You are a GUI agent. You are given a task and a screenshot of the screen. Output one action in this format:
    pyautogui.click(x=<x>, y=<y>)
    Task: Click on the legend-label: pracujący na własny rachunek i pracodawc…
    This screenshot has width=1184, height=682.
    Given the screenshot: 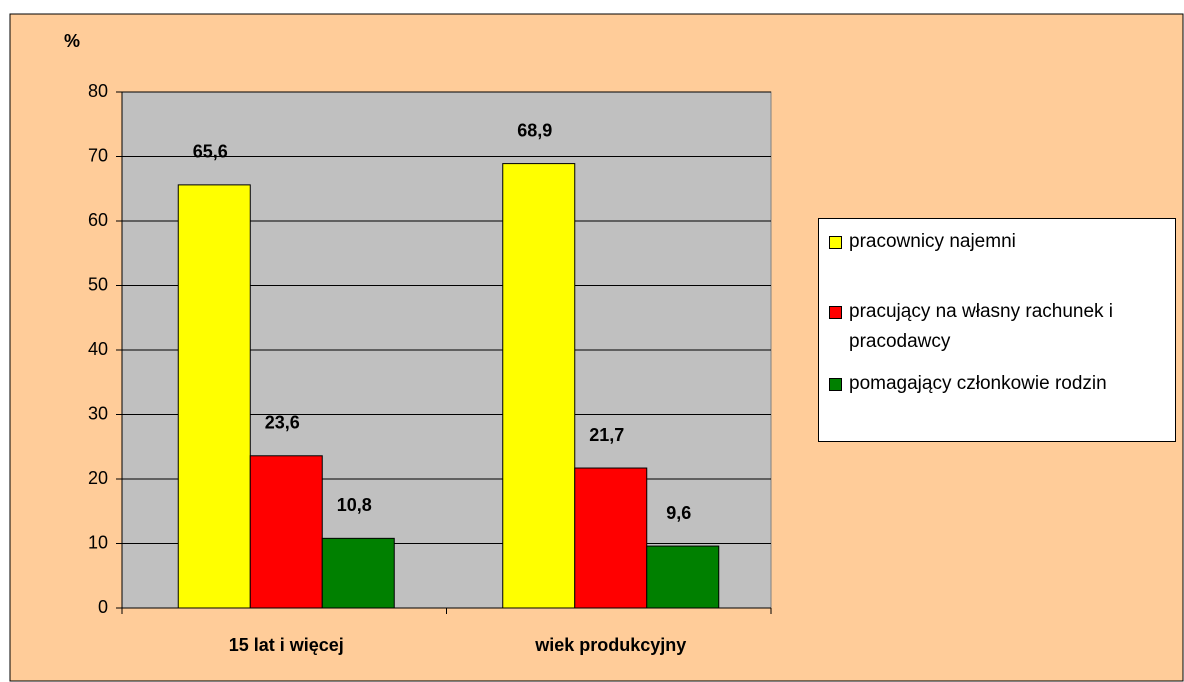 What is the action you would take?
    pyautogui.click(x=981, y=326)
    